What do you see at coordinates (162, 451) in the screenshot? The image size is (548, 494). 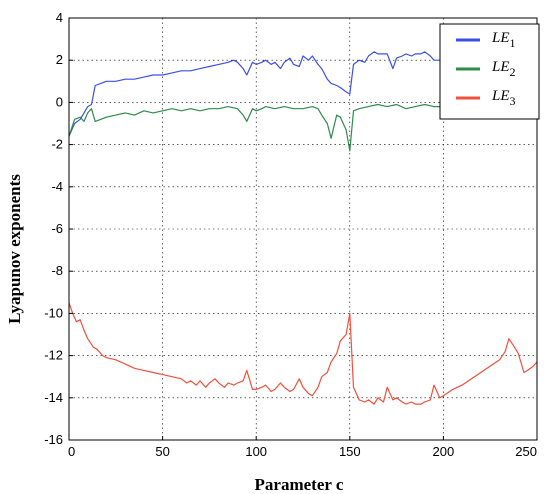 I see `x-tick-label: 50` at bounding box center [162, 451].